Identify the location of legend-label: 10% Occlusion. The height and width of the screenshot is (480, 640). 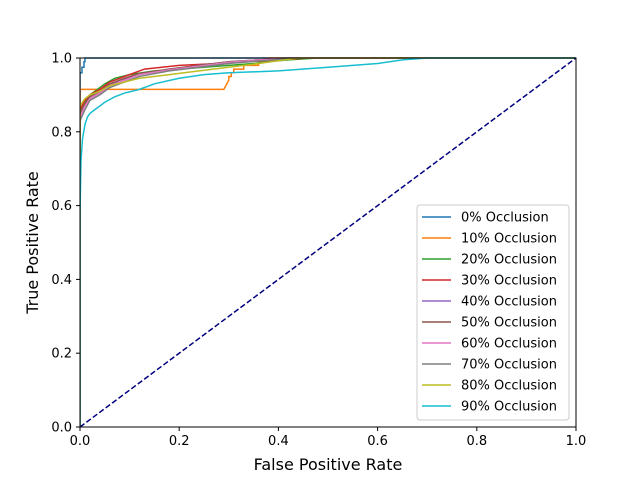
(509, 239).